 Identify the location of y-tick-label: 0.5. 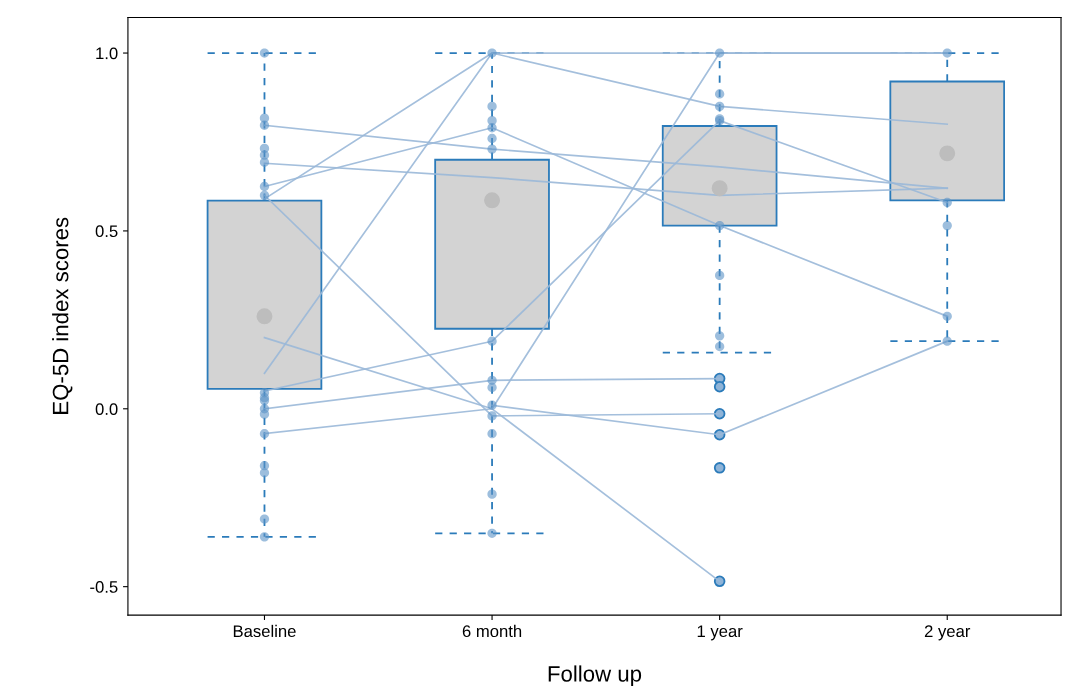
(106, 231).